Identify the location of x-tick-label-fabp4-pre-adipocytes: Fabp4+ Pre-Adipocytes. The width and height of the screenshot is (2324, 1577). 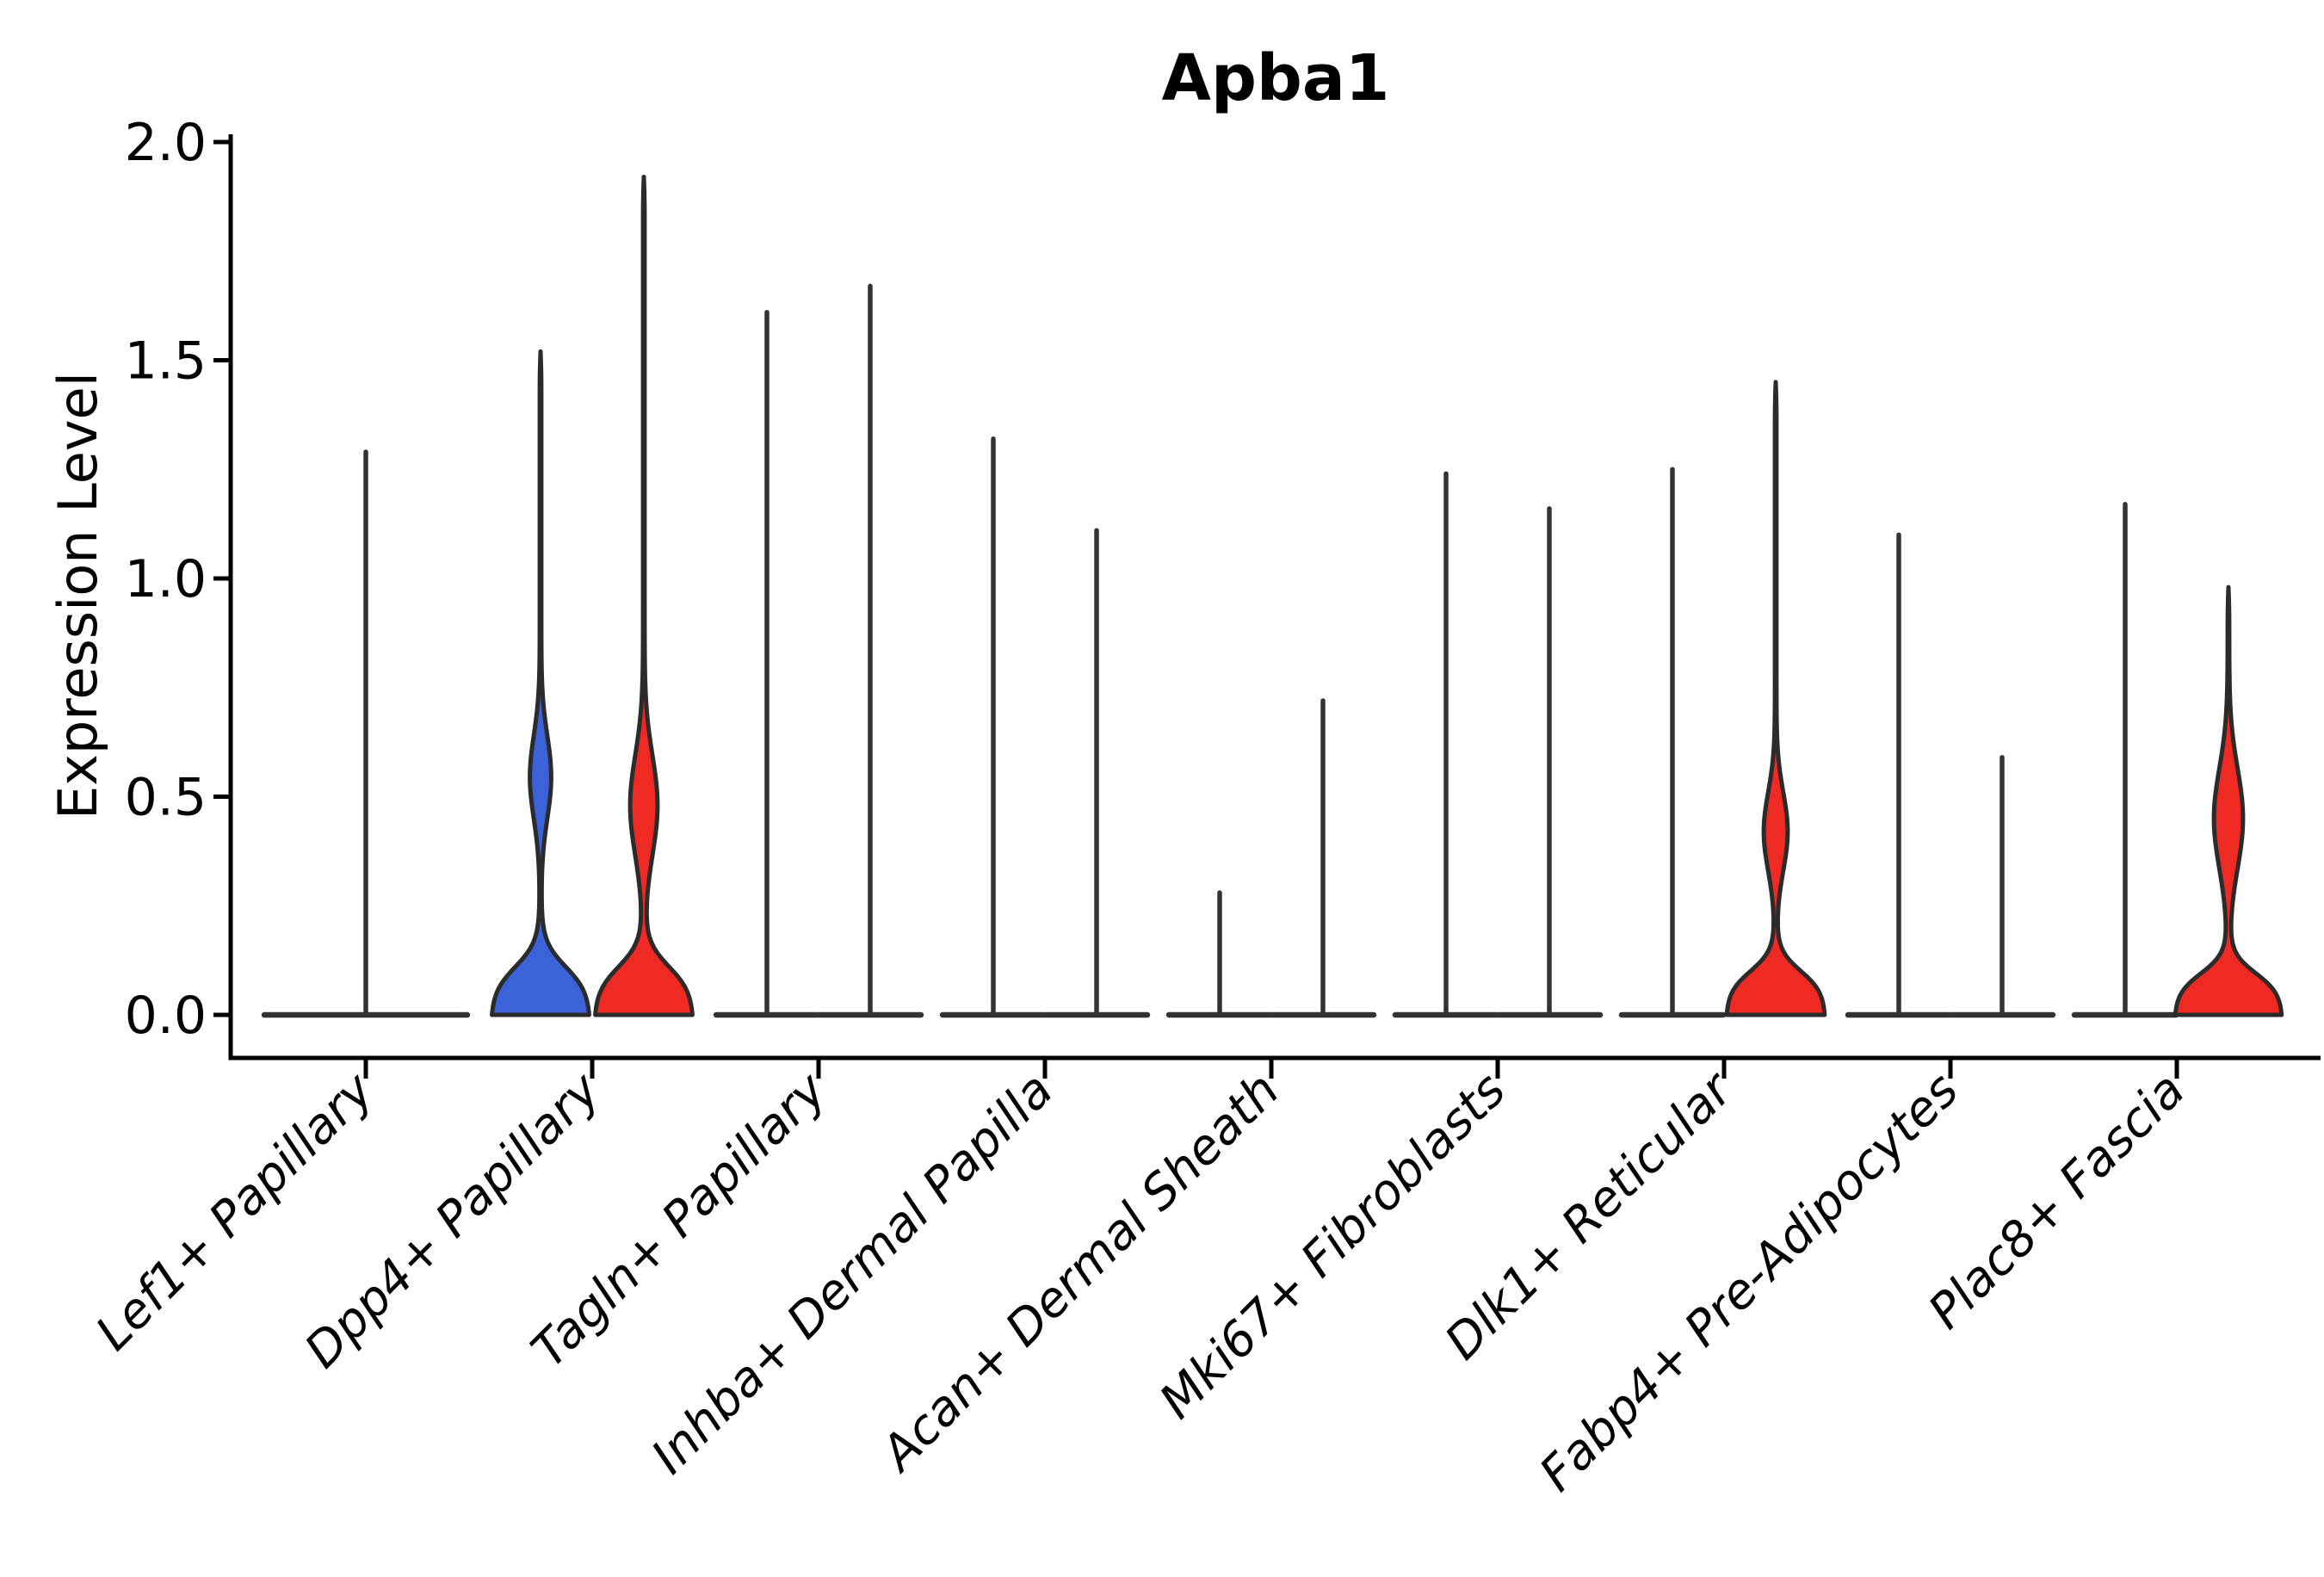
(1749, 1282).